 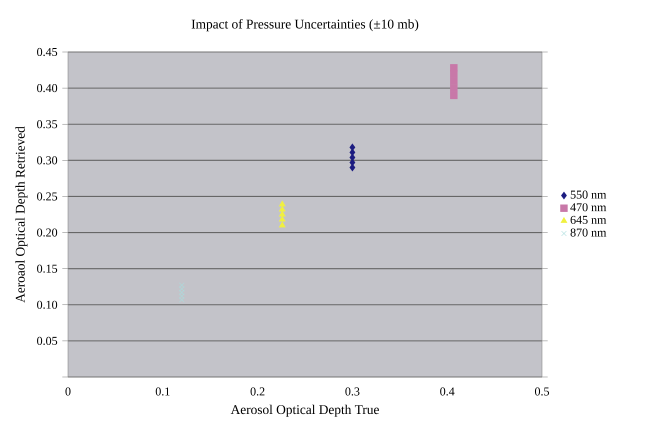 What do you see at coordinates (588, 232) in the screenshot?
I see `legend-label: 870 nm` at bounding box center [588, 232].